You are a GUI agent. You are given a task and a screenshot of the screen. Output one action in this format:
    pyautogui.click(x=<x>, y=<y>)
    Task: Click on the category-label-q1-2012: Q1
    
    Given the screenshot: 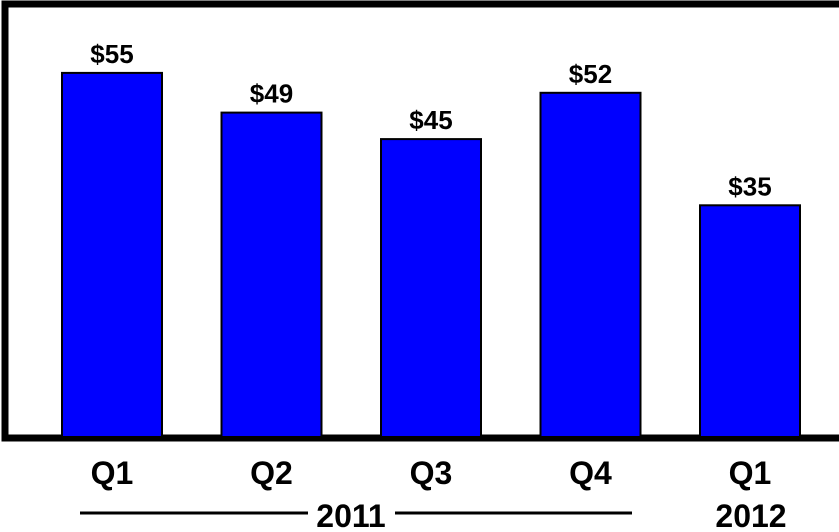 What is the action you would take?
    pyautogui.click(x=750, y=473)
    